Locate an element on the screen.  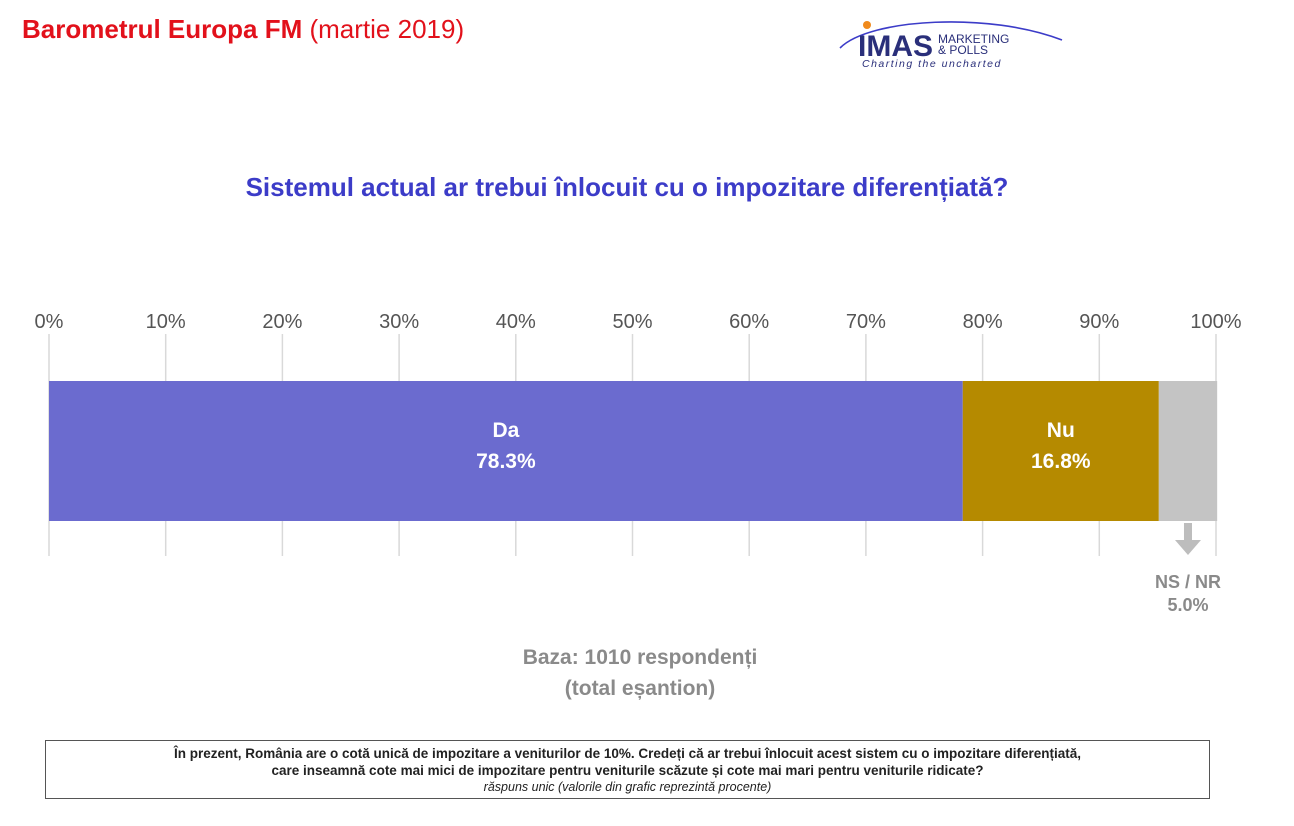
segment-name-label: Da is located at coordinates (505, 430).